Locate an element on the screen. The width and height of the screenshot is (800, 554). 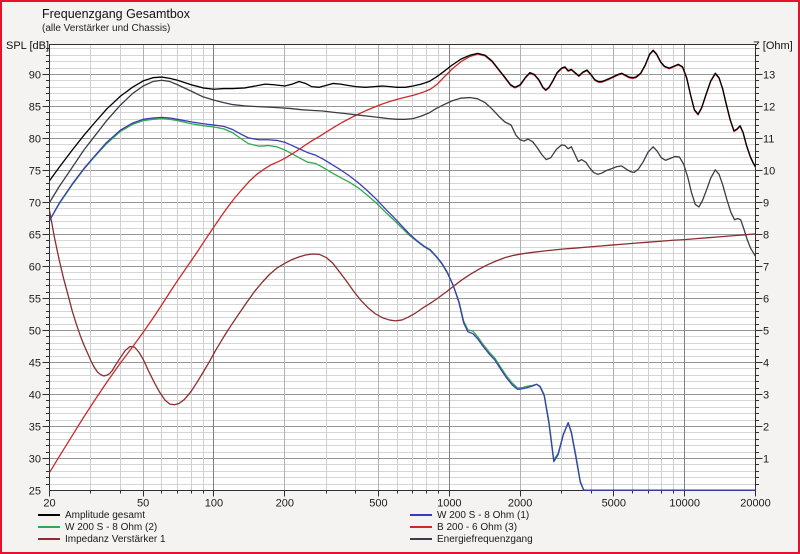
legend-item: W 200 S - 8 Ohm (1) is located at coordinates (471, 515).